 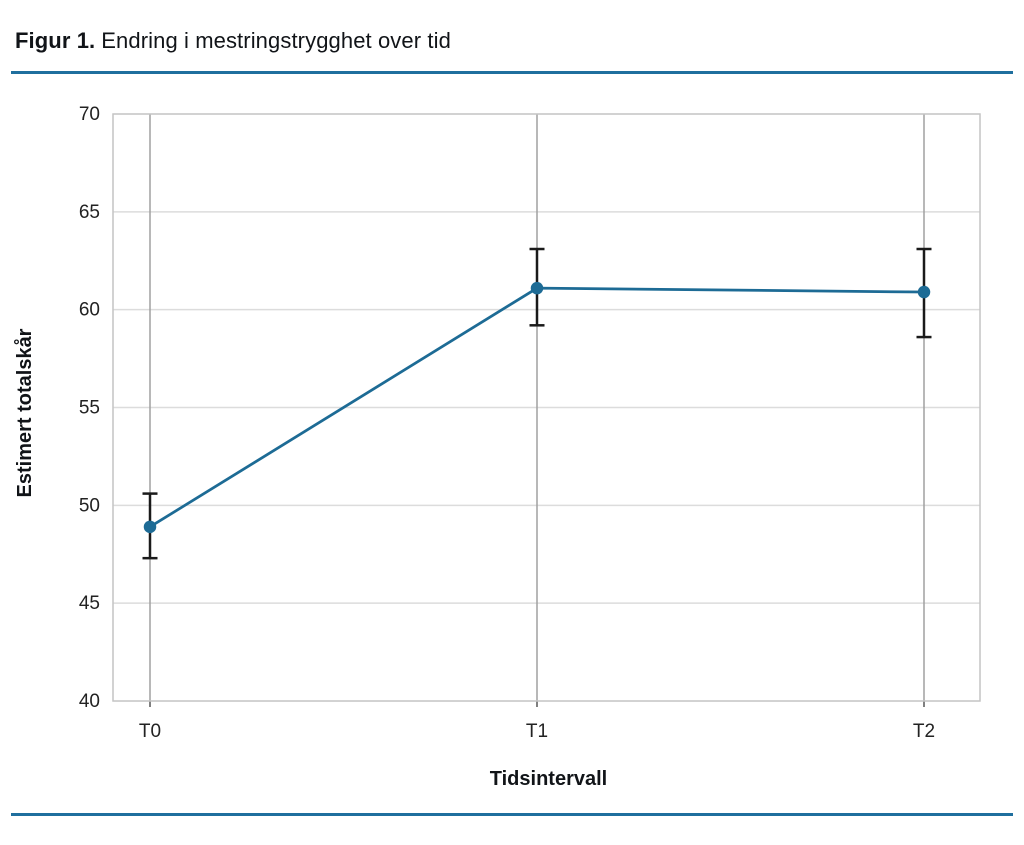 I want to click on data-point-T1, so click(x=537, y=288).